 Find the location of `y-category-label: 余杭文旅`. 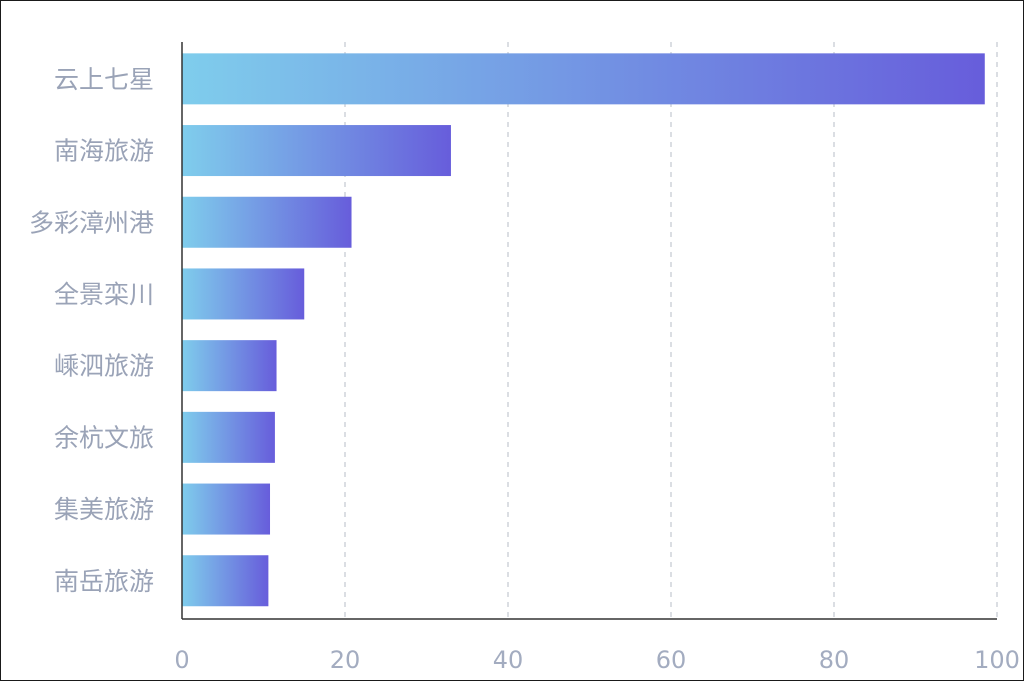

y-category-label: 余杭文旅 is located at coordinates (104, 437).